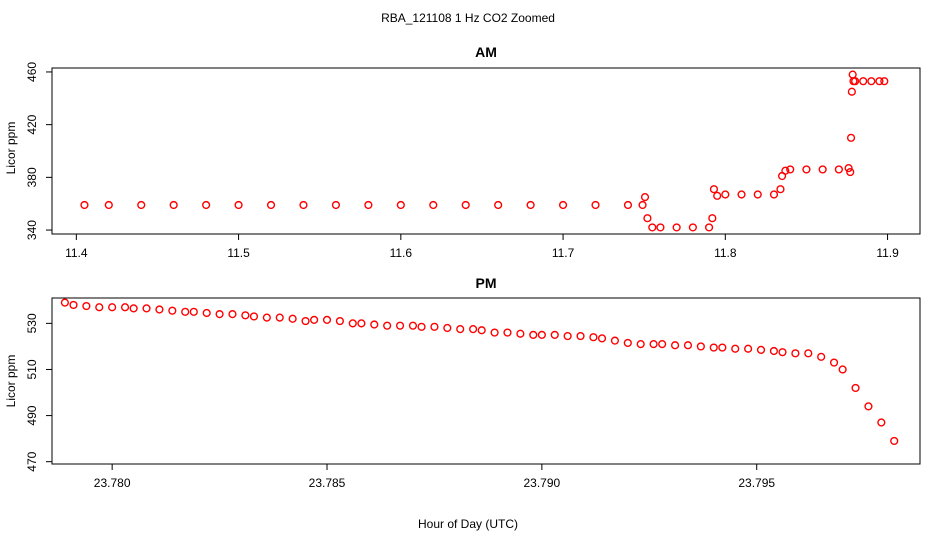 This screenshot has width=936, height=540. Describe the element at coordinates (11, 381) in the screenshot. I see `pm-y-axis-label: Licor ppm` at that location.